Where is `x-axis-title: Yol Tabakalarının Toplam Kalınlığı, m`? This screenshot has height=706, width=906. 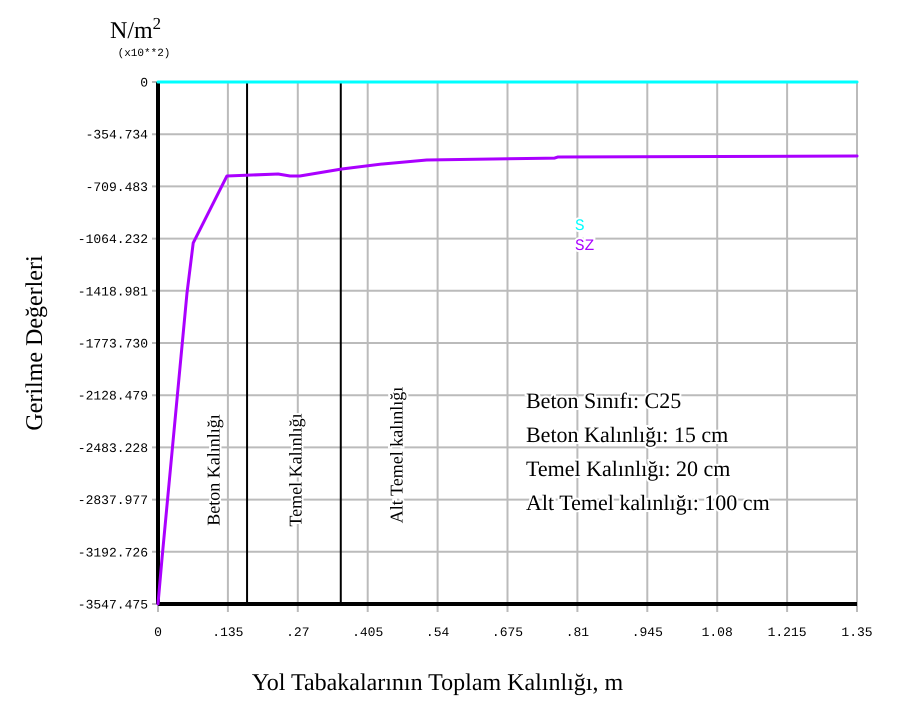 x-axis-title: Yol Tabakalarının Toplam Kalınlığı, m is located at coordinates (438, 683).